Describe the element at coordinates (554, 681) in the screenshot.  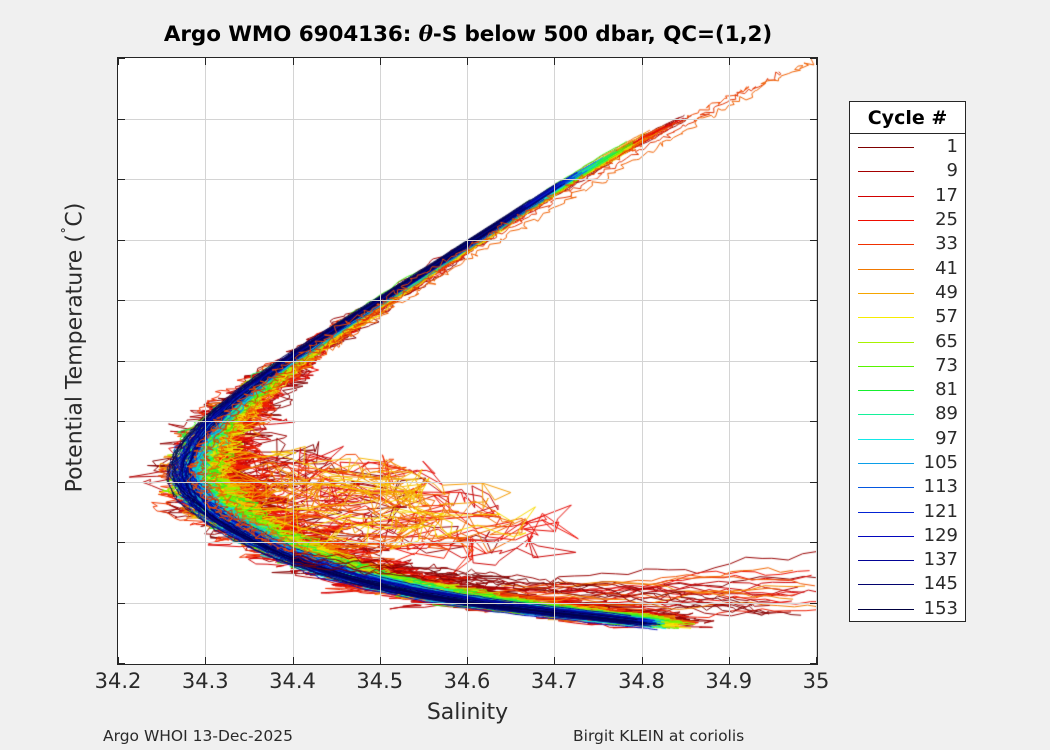
I see `x-tick-label: 34.7` at that location.